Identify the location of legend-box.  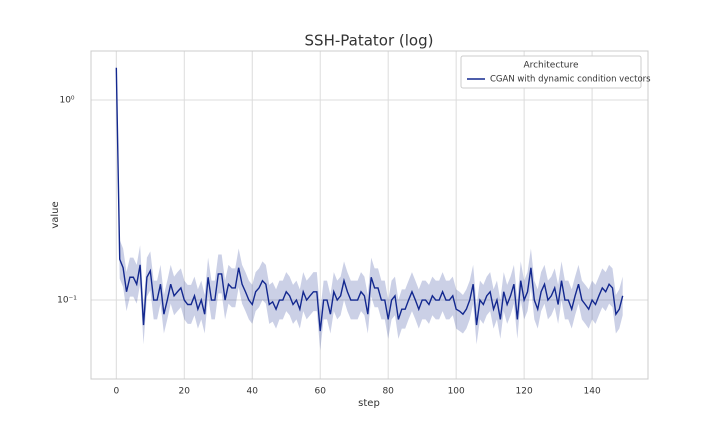
(551, 72).